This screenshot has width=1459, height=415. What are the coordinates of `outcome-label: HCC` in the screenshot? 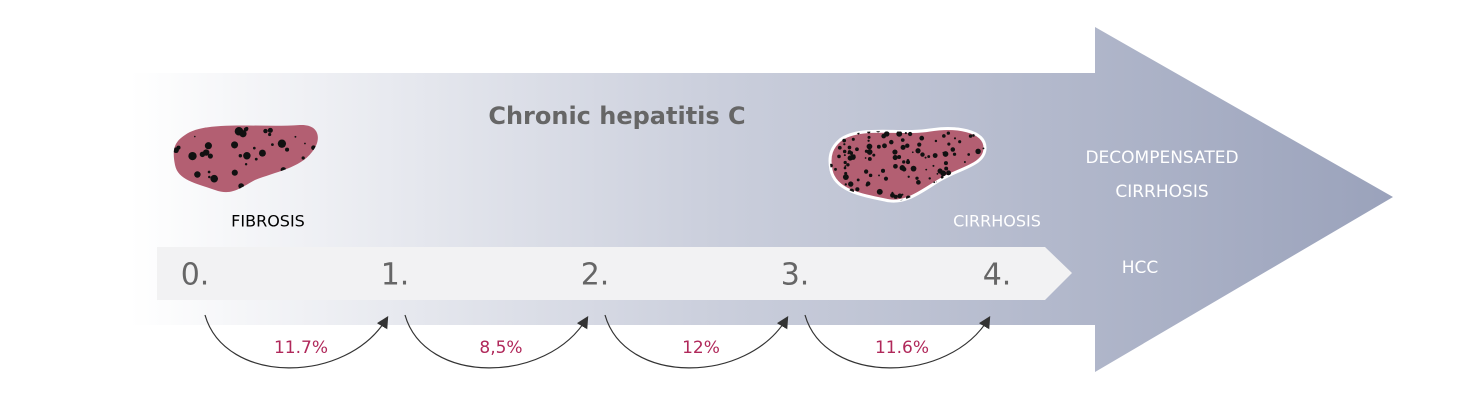 It's located at (1140, 268).